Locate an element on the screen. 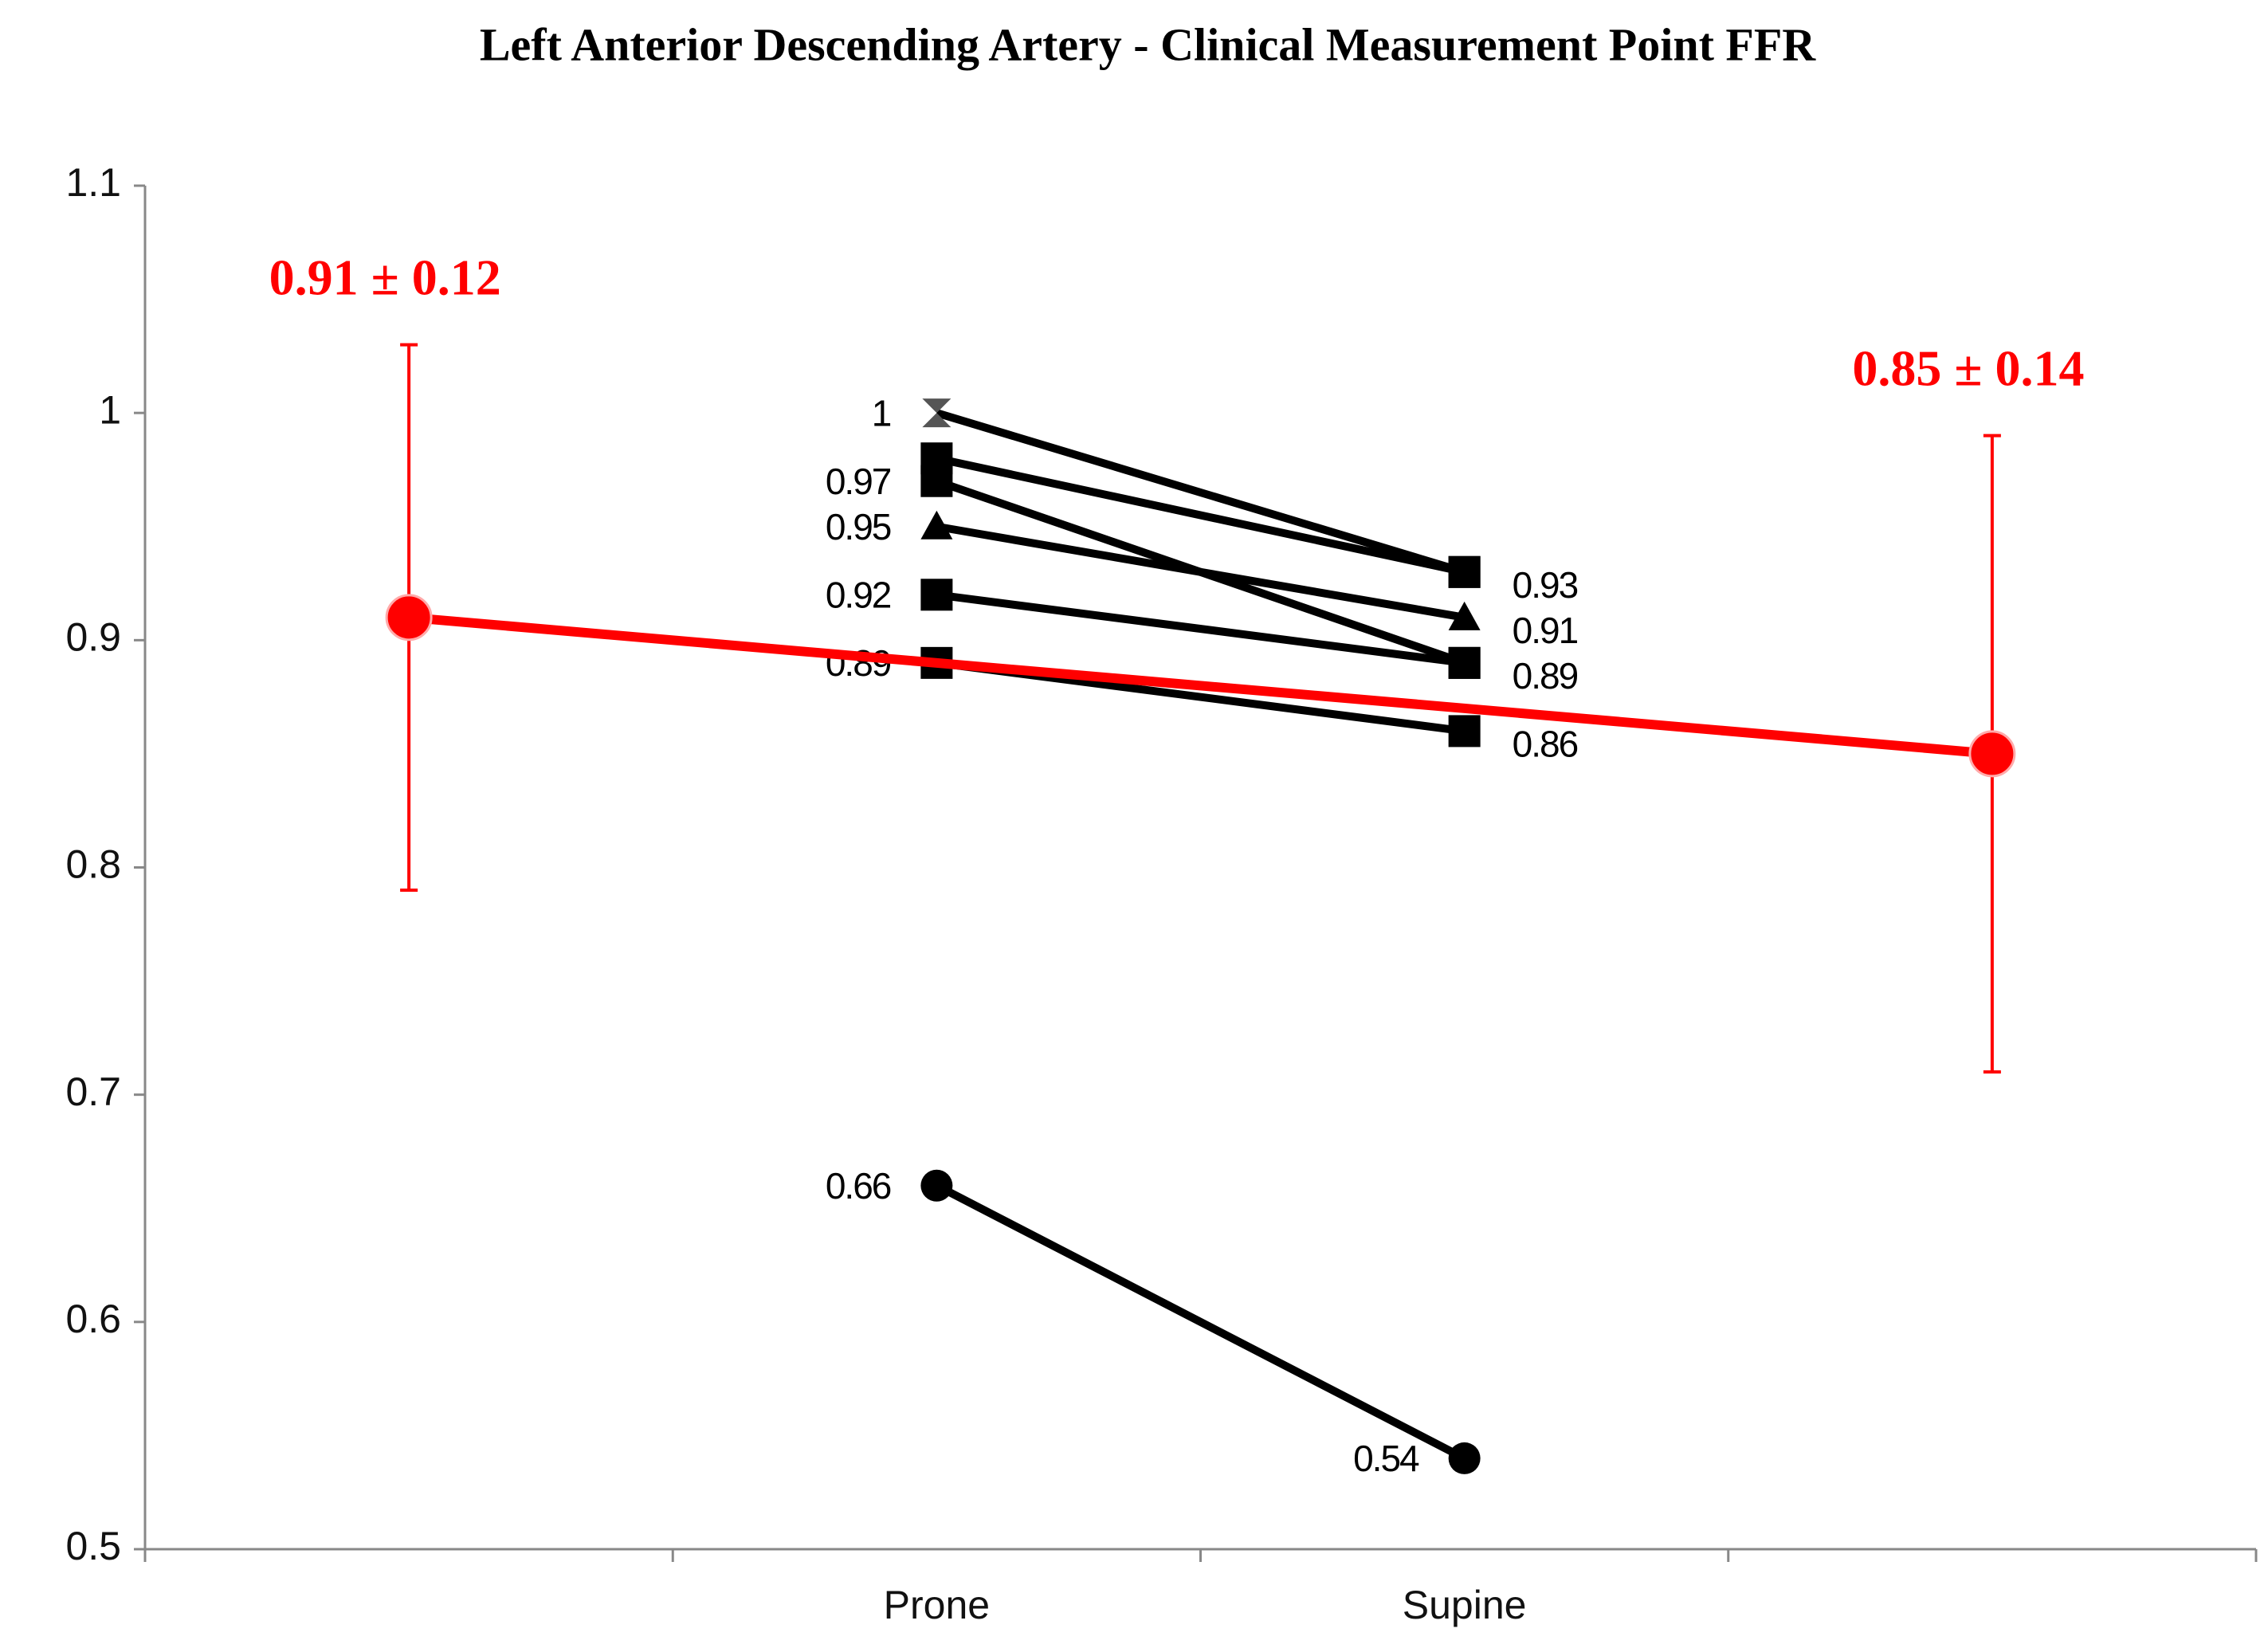  y-tick-label: 1 is located at coordinates (110, 409).